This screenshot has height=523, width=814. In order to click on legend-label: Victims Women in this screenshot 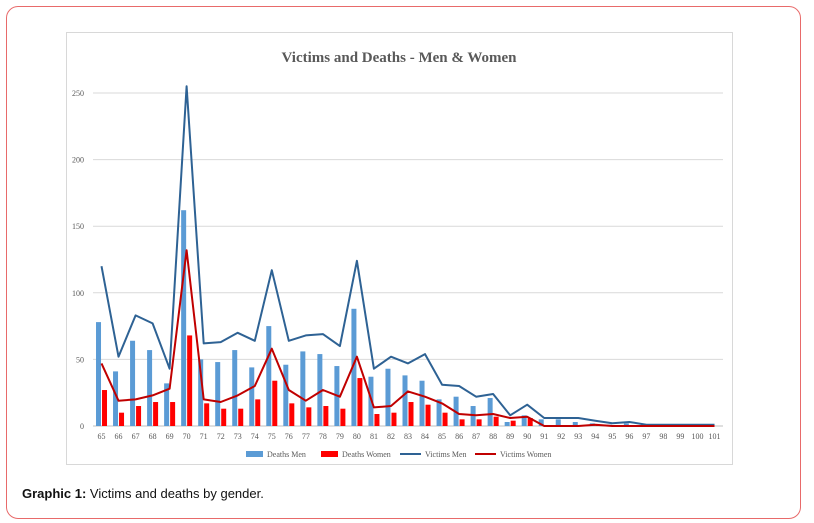, I will do `click(525, 454)`.